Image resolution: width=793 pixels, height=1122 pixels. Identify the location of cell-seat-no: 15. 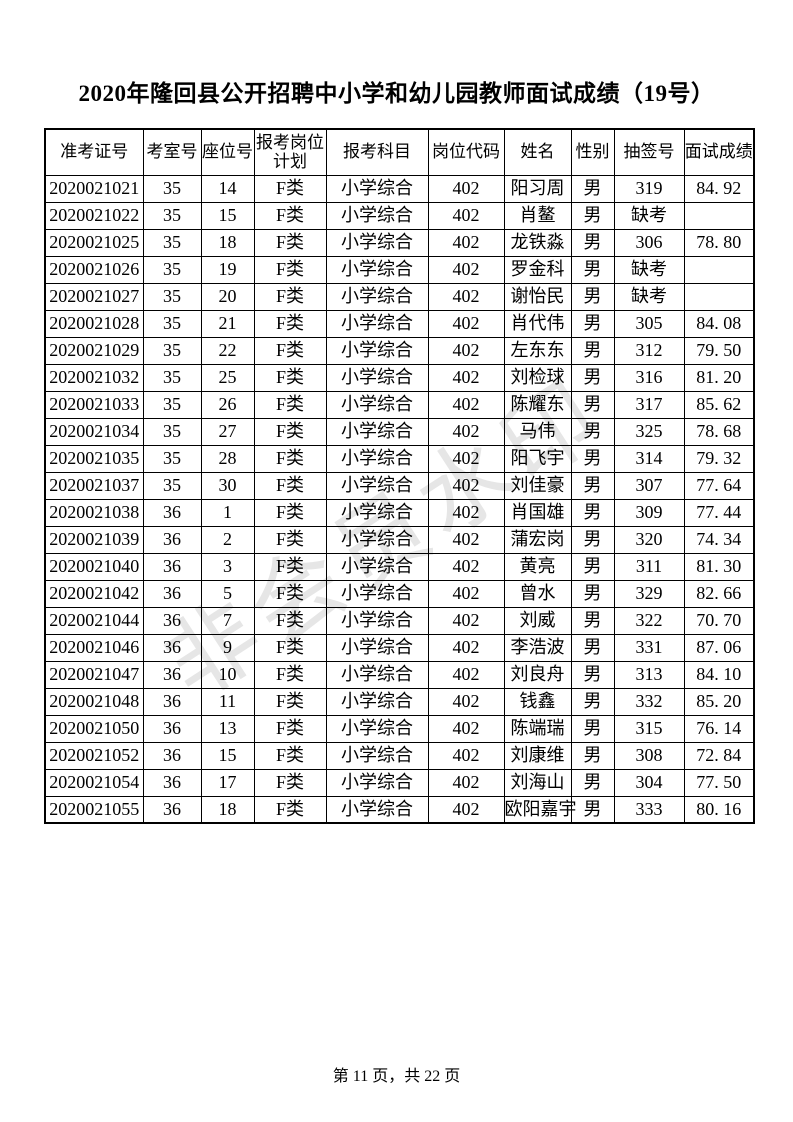
(227, 755).